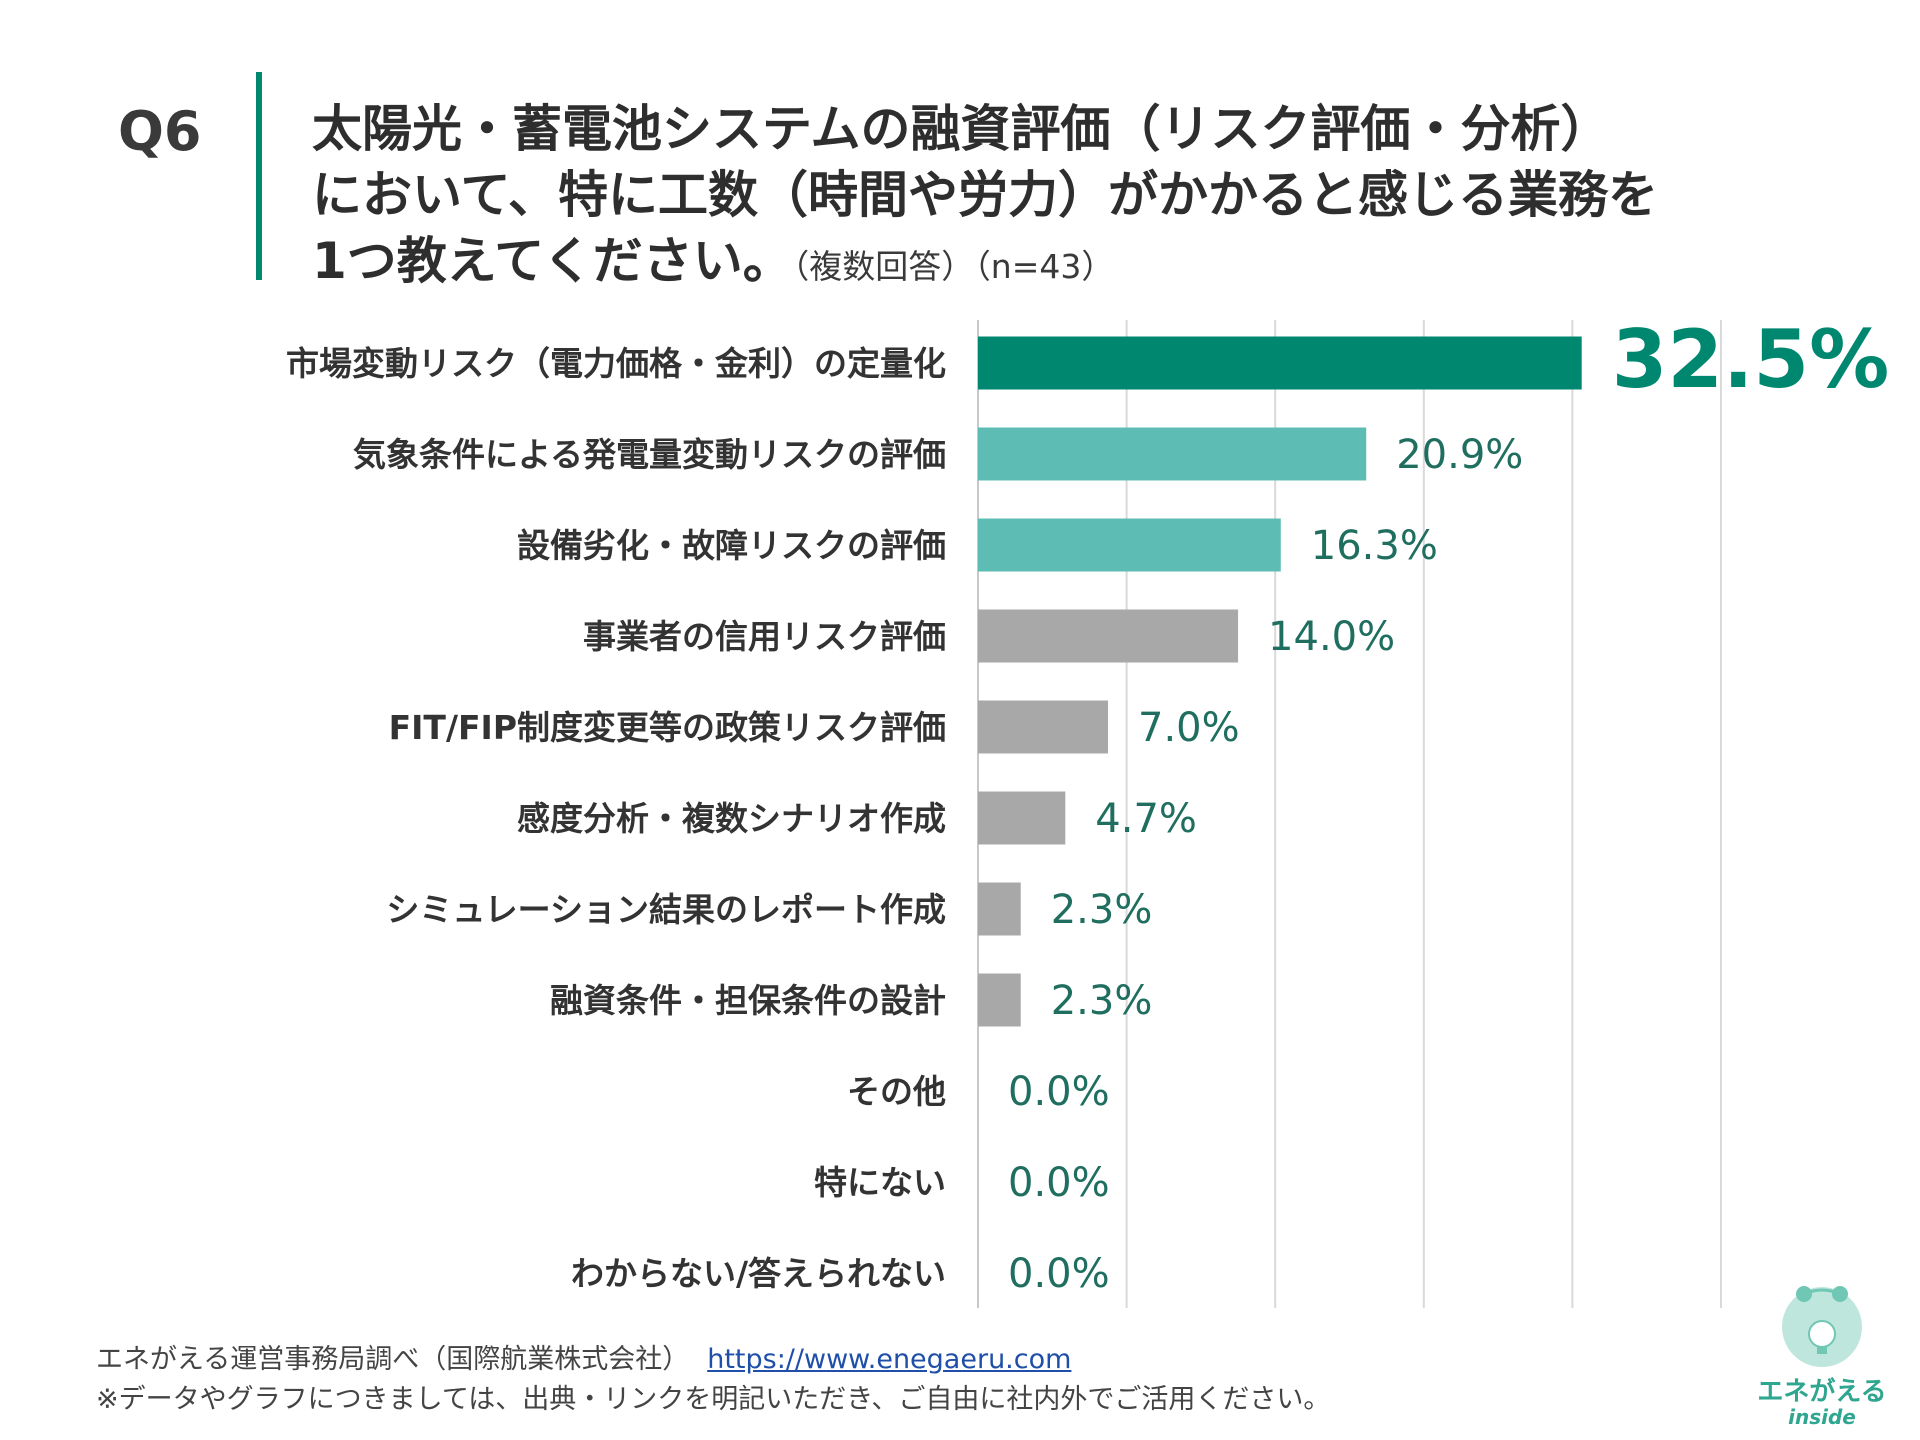 Image resolution: width=1920 pixels, height=1440 pixels. I want to click on logo-sub: inside, so click(1822, 1417).